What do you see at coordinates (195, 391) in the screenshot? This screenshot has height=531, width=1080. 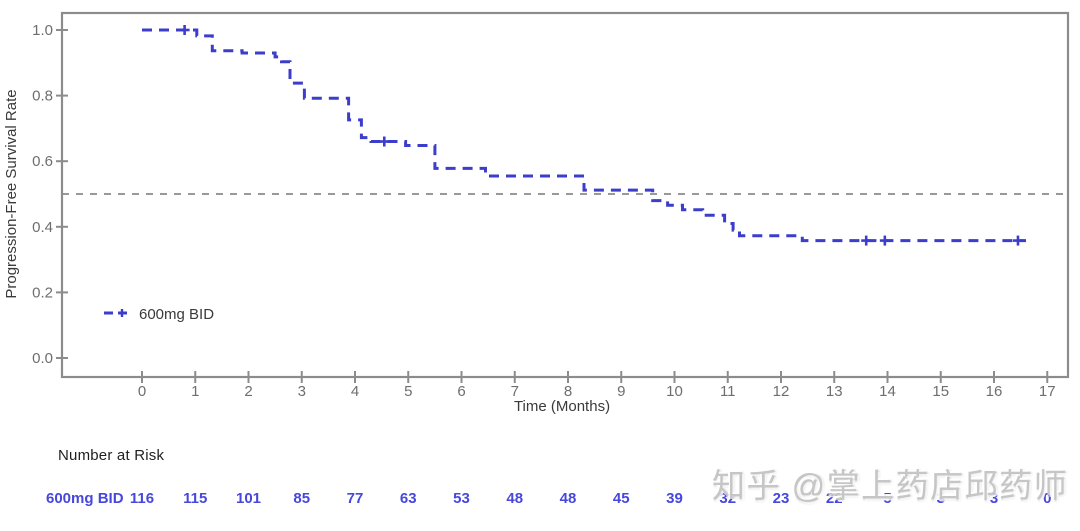 I see `x-tick-label: 1` at bounding box center [195, 391].